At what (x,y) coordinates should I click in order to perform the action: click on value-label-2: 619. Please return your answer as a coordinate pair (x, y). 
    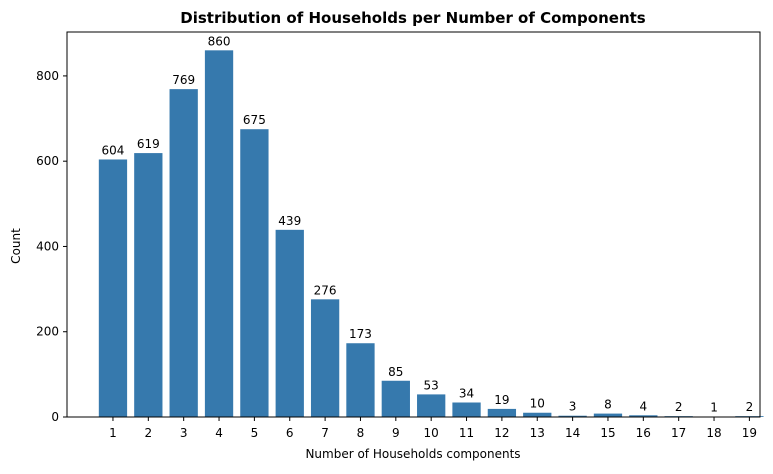
    Looking at the image, I should click on (148, 144).